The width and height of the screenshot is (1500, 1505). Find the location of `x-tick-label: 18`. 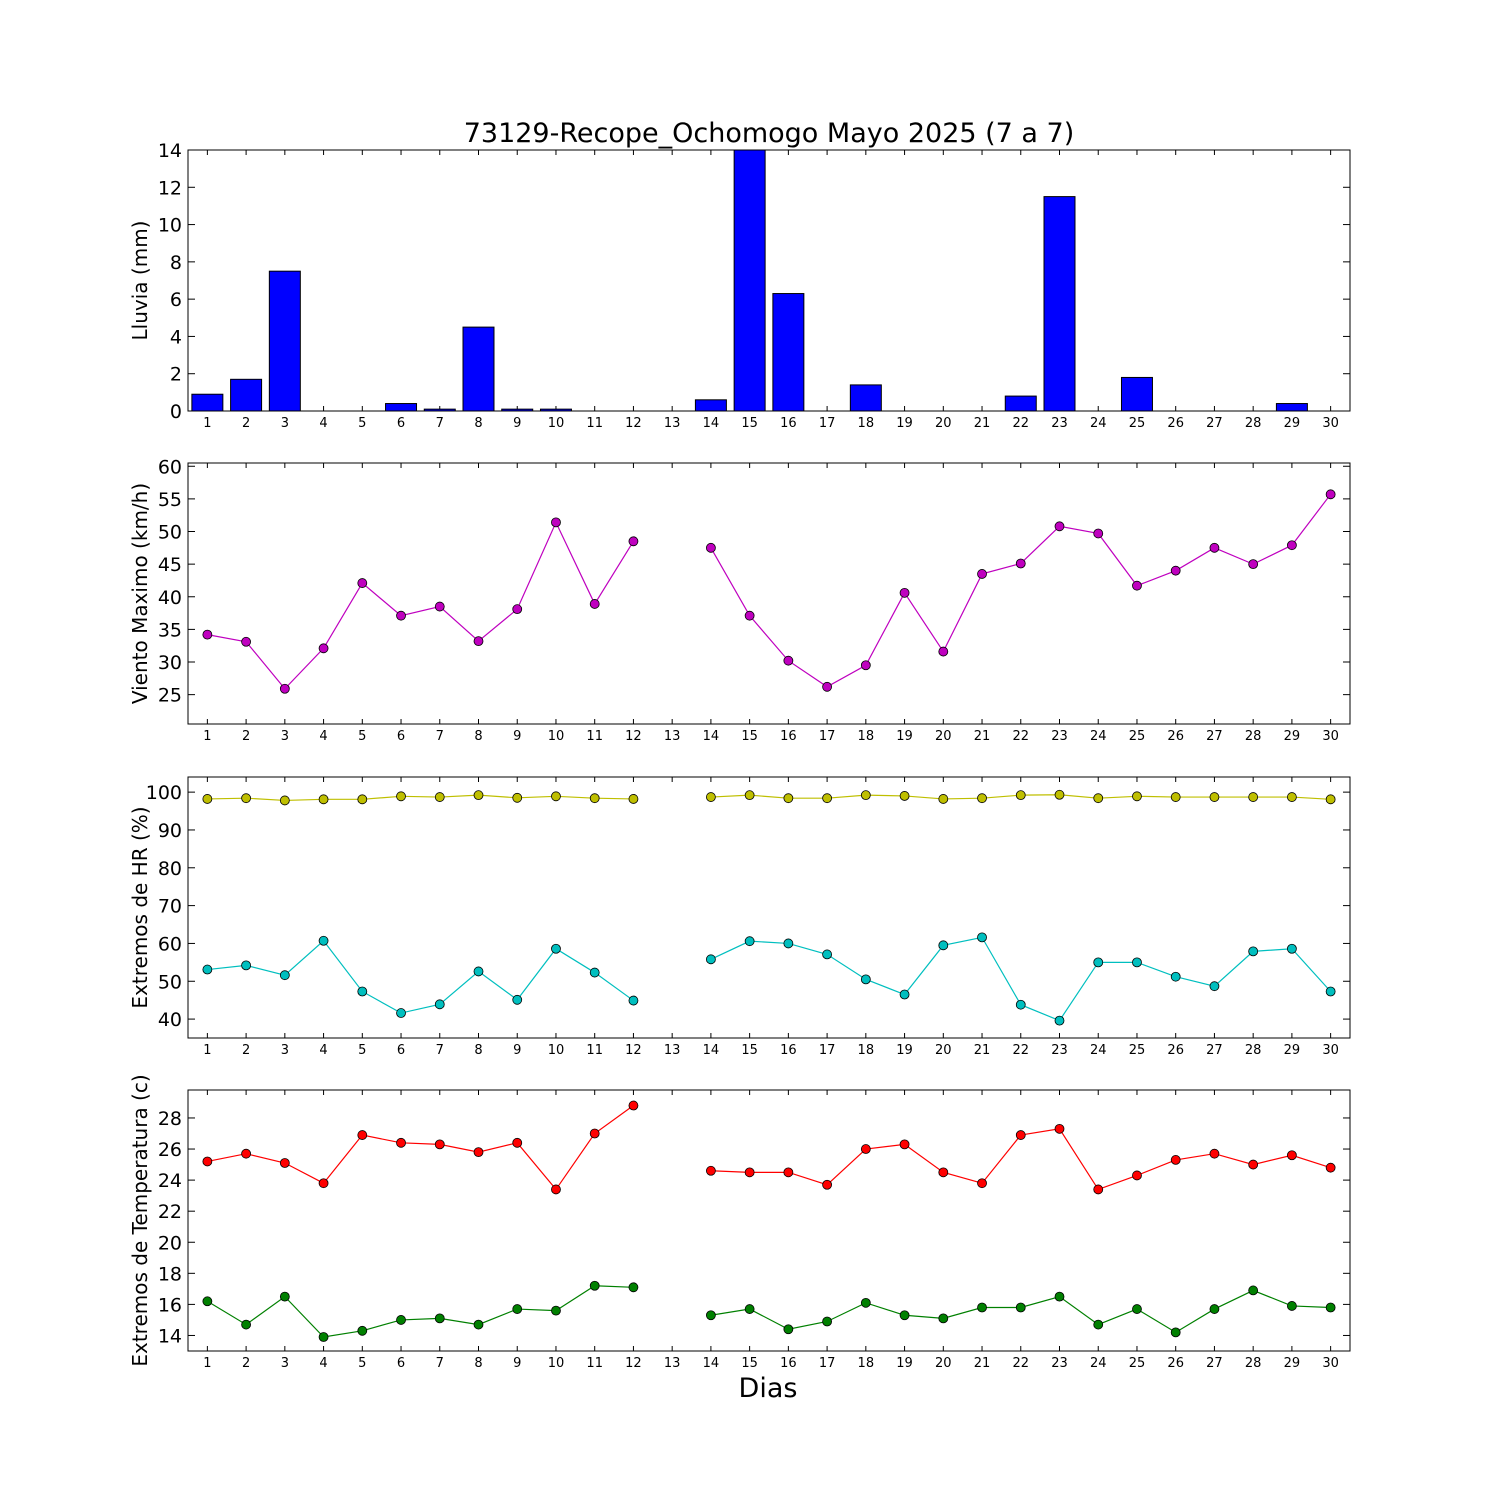

x-tick-label: 18 is located at coordinates (866, 1363).